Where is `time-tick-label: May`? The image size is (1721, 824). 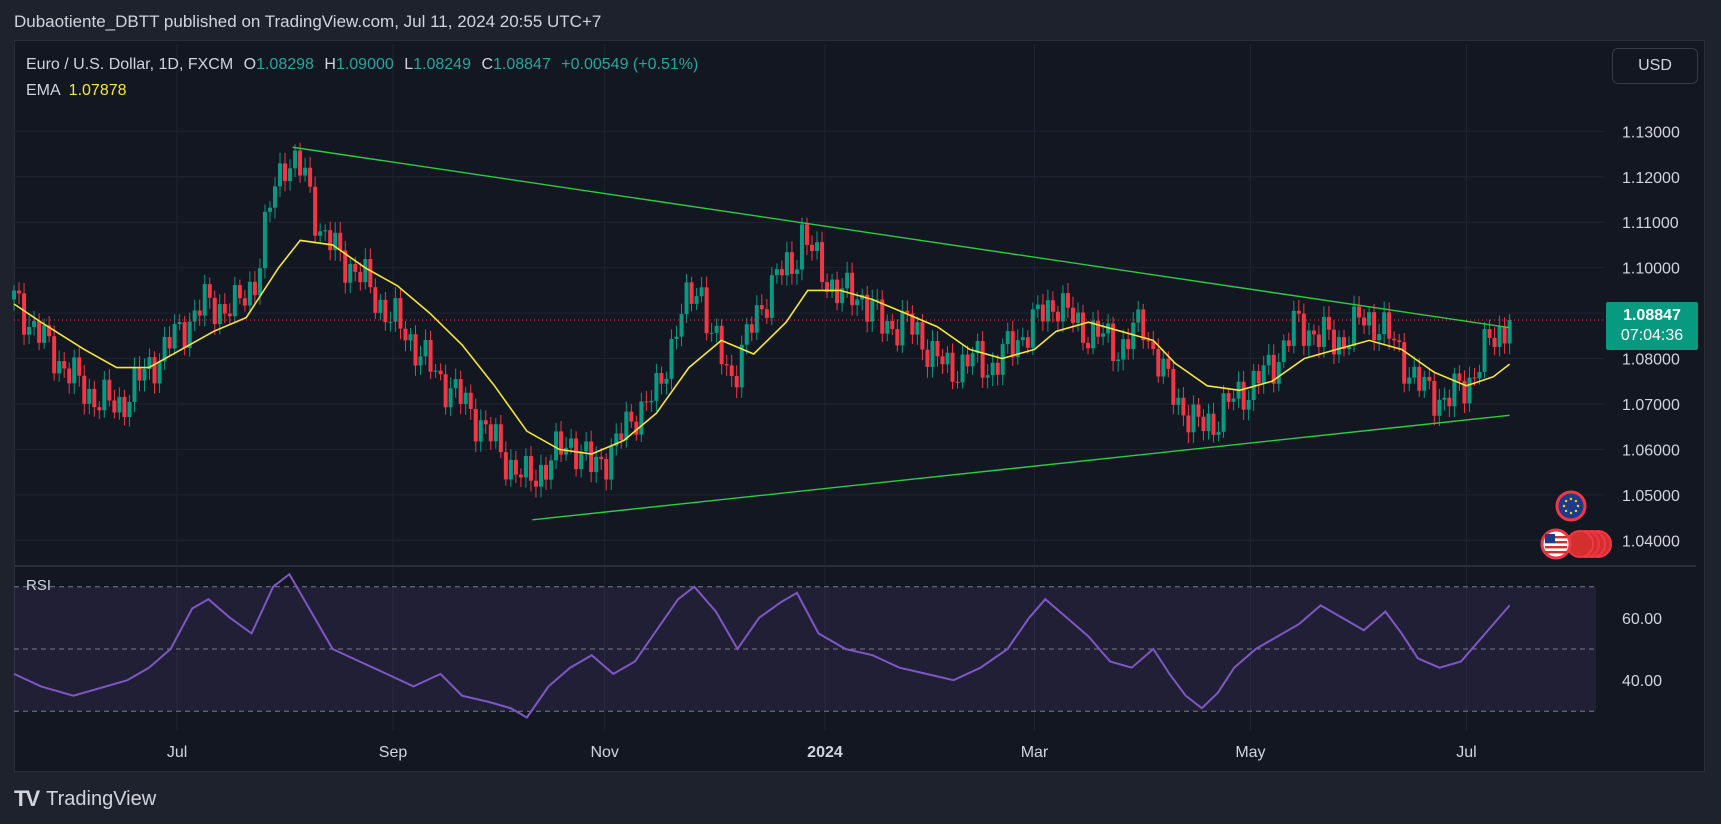 time-tick-label: May is located at coordinates (1250, 752).